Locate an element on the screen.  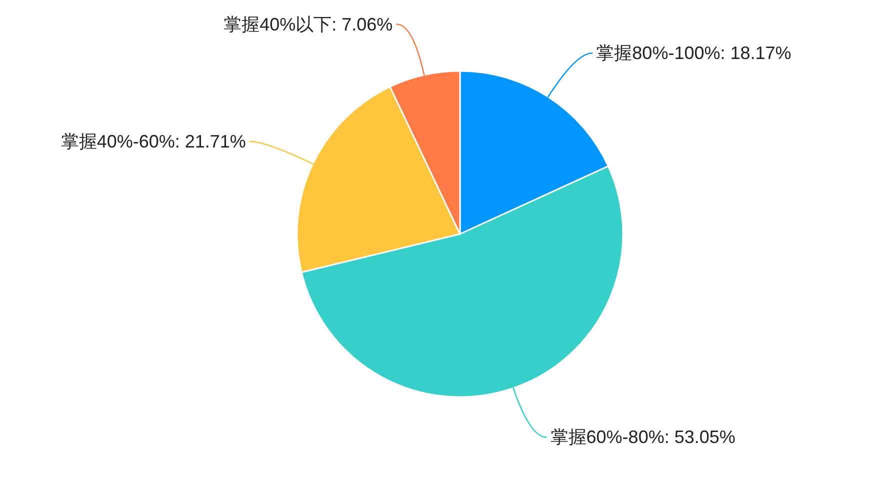
slice-label: 掌握40%以下: 7.06% is located at coordinates (308, 24).